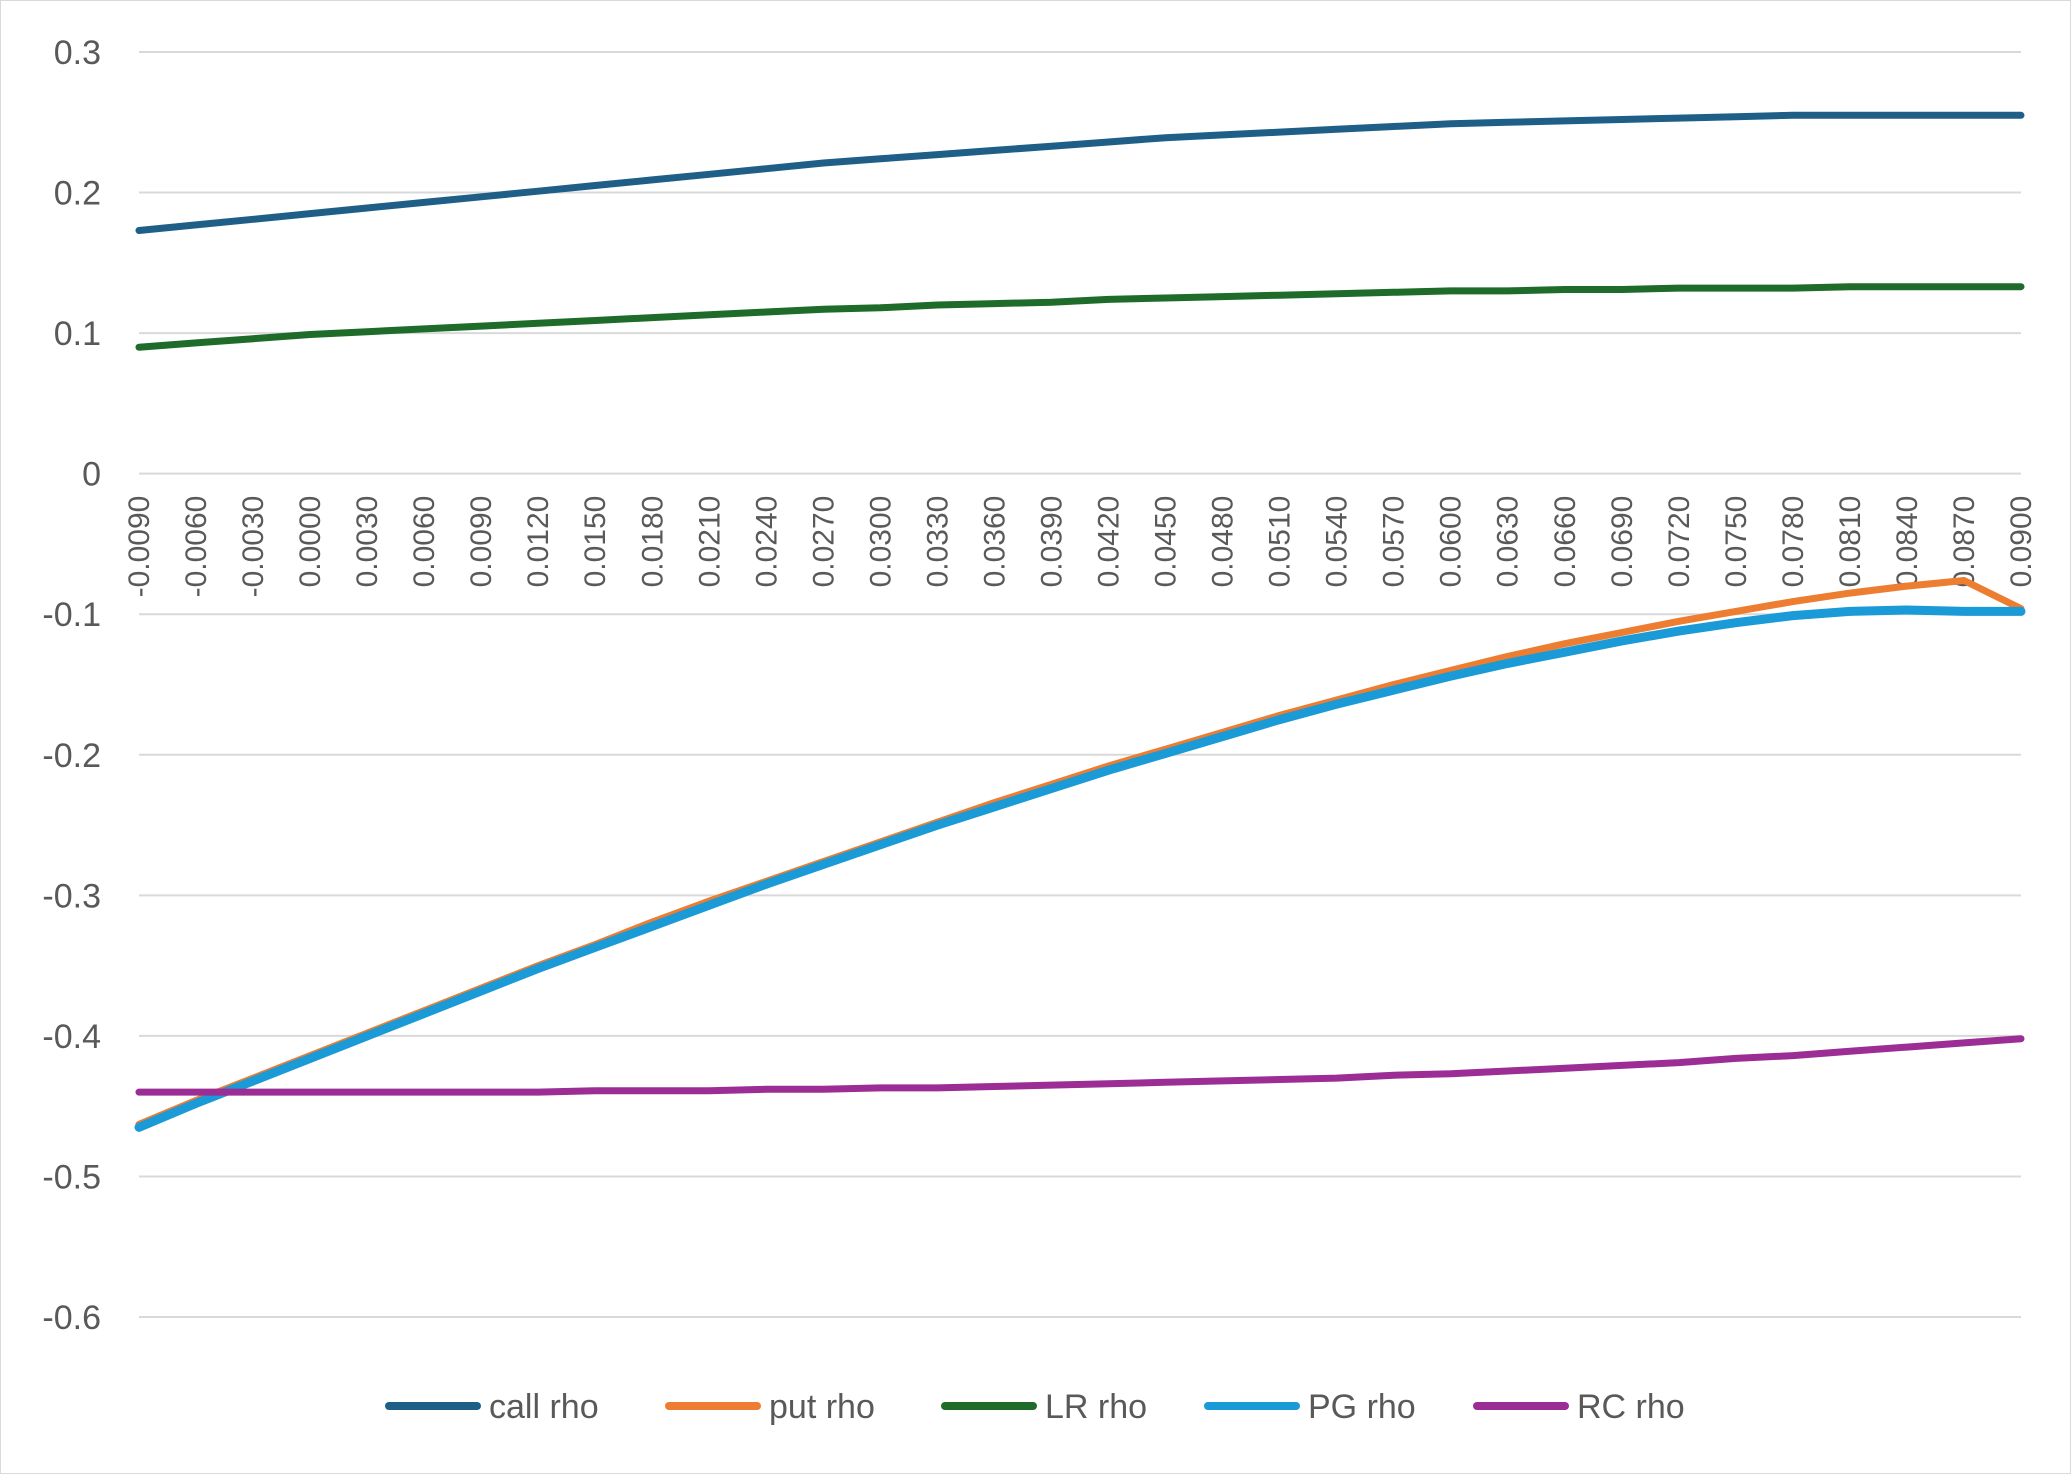 This screenshot has width=2071, height=1475. Describe the element at coordinates (196, 547) in the screenshot. I see `x-tick-label: -0.0060` at that location.